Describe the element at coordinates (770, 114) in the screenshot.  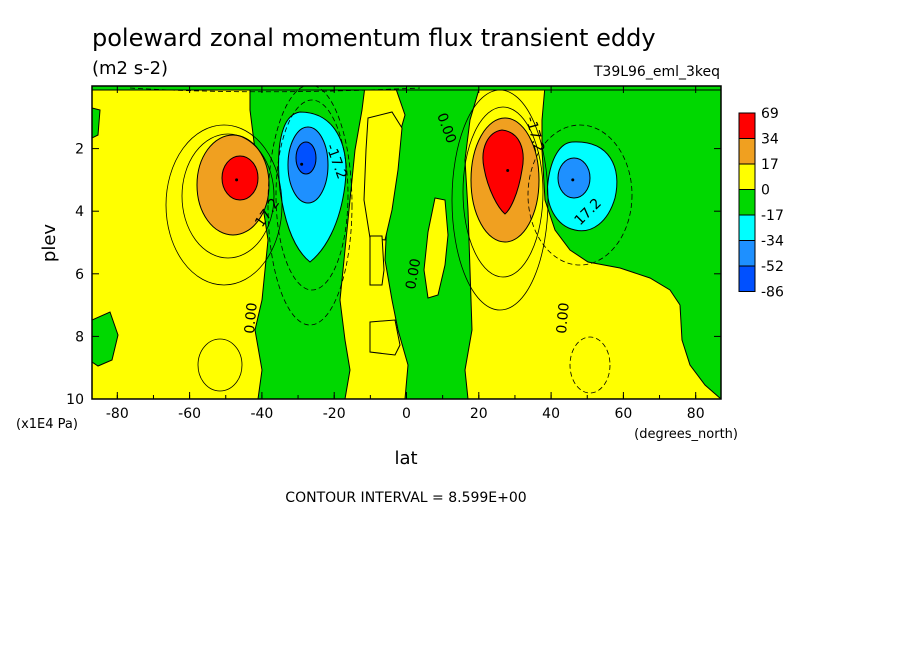
I see `colorbar-label: 69` at that location.